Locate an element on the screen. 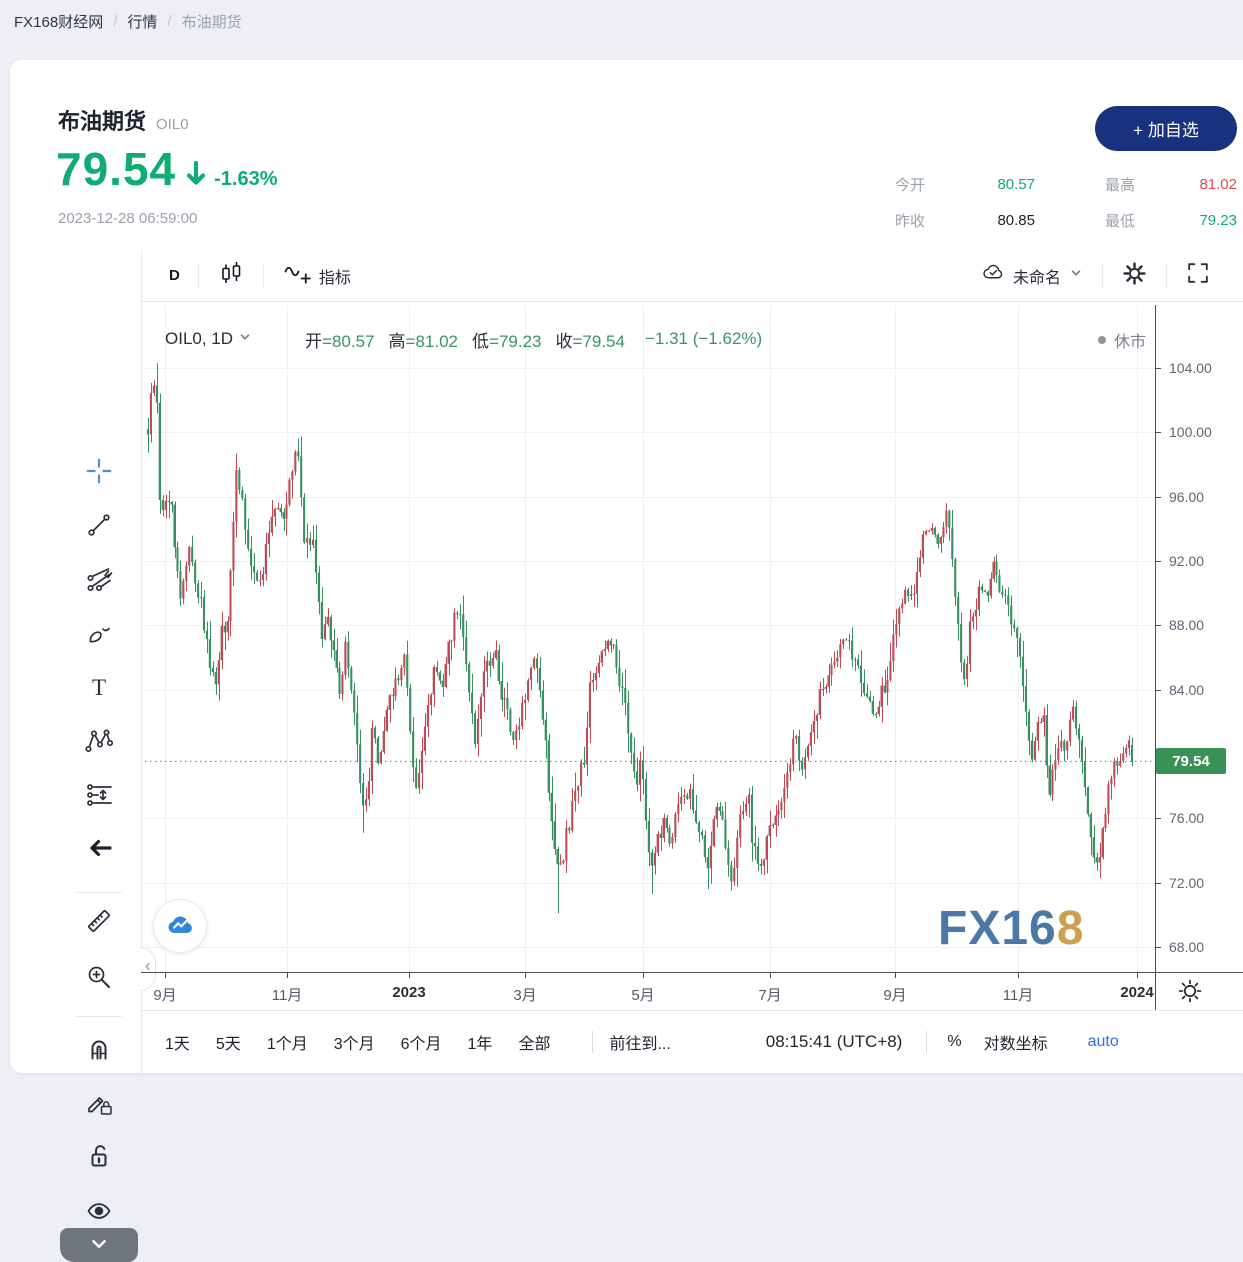  ohlc-open: 开=80.57 is located at coordinates (339, 339).